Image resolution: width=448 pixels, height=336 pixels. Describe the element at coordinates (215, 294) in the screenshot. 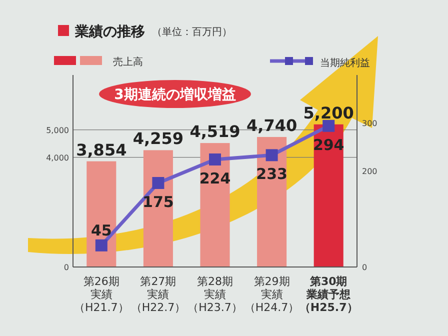

I see `x-tick-label: 第28期実績（H23.7）` at that location.